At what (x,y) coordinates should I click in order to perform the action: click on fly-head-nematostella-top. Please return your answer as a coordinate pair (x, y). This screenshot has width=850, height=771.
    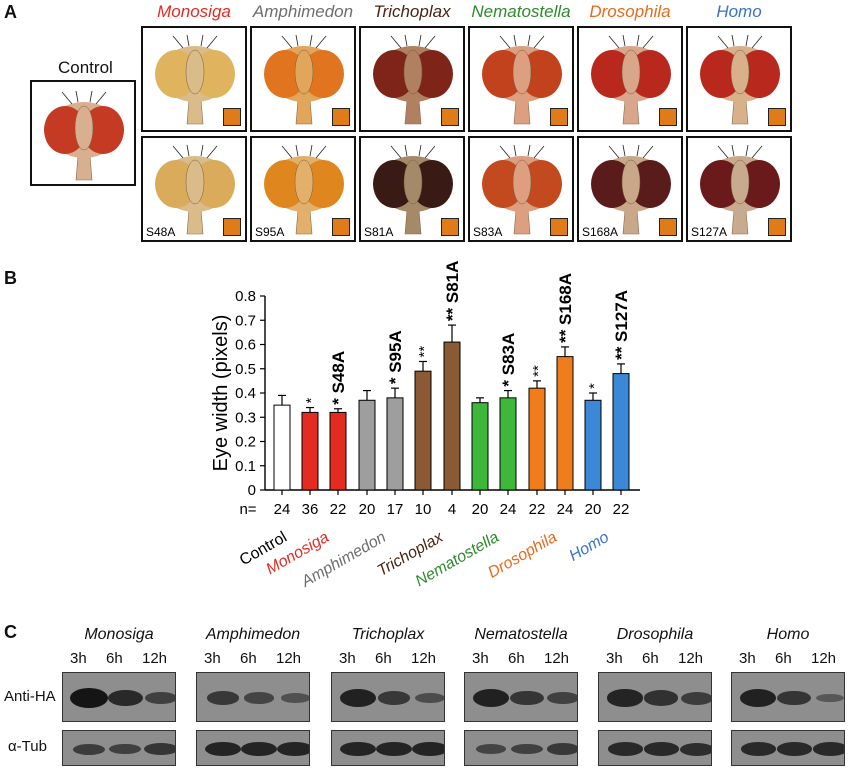
    Looking at the image, I should click on (522, 79).